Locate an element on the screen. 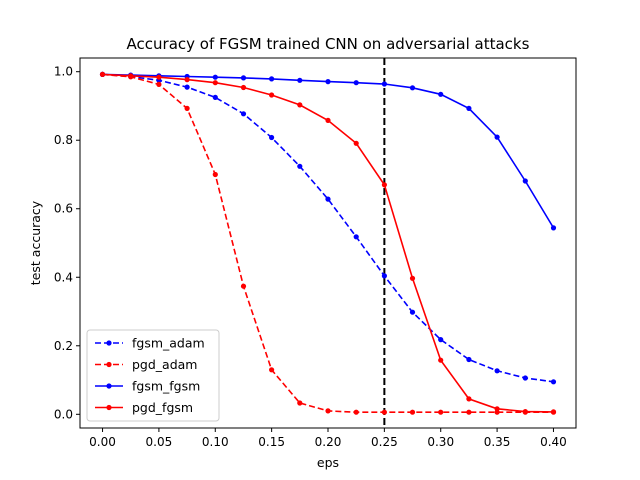 This screenshot has width=640, height=480. x-tick-label: 0.15 is located at coordinates (271, 442).